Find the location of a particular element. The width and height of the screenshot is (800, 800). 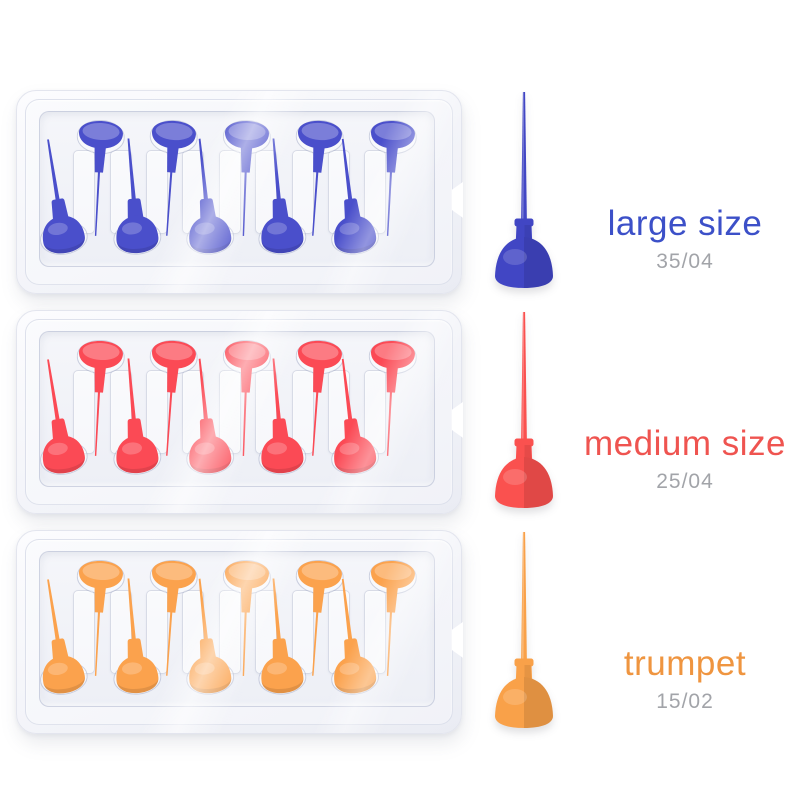

size-label: large size is located at coordinates (685, 223).